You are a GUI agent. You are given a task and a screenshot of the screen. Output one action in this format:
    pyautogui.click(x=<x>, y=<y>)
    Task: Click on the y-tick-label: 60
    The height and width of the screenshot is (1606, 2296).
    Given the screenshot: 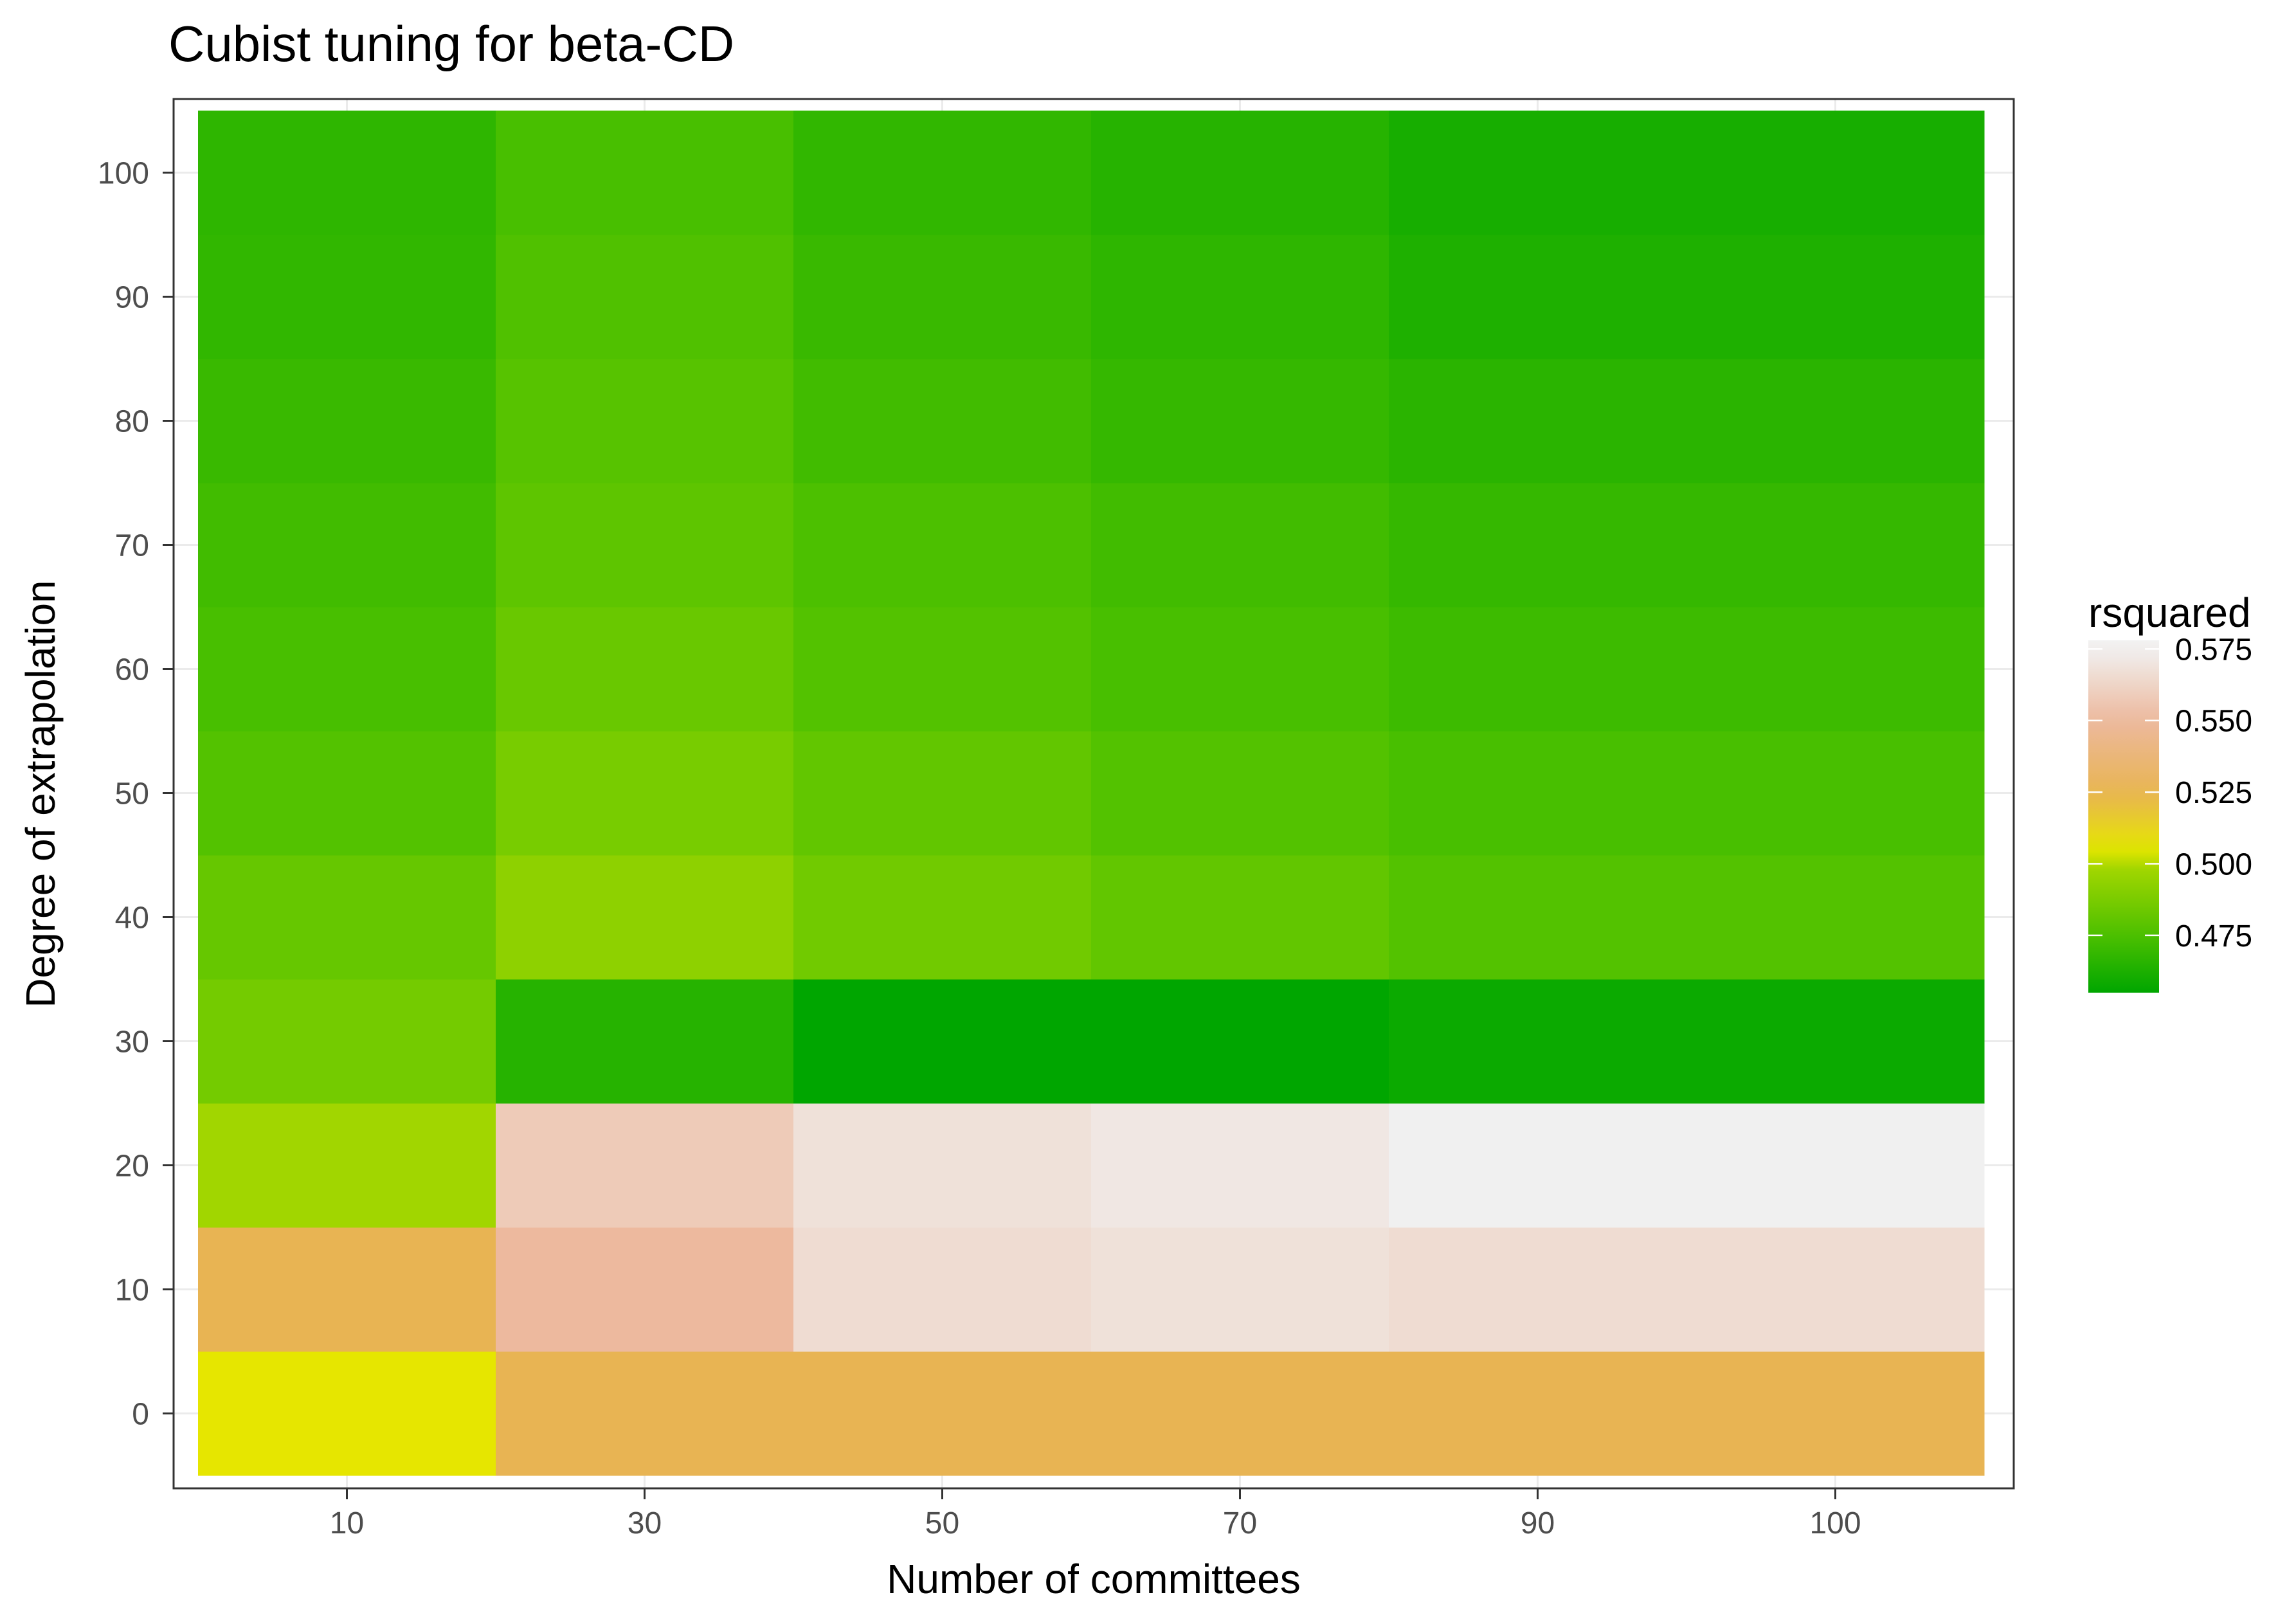 What is the action you would take?
    pyautogui.click(x=132, y=670)
    